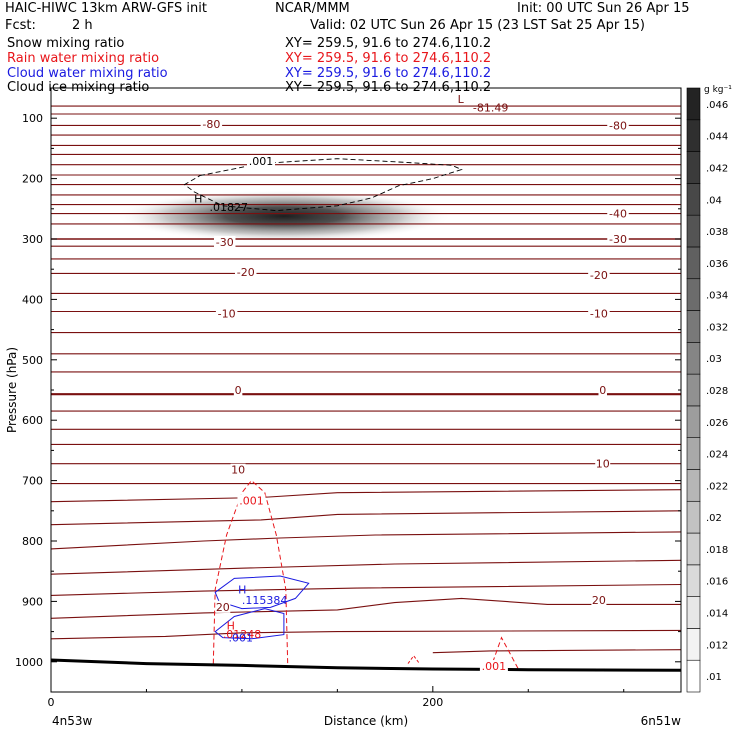  Describe the element at coordinates (714, 518) in the screenshot. I see `colorbar-label: .02` at that location.